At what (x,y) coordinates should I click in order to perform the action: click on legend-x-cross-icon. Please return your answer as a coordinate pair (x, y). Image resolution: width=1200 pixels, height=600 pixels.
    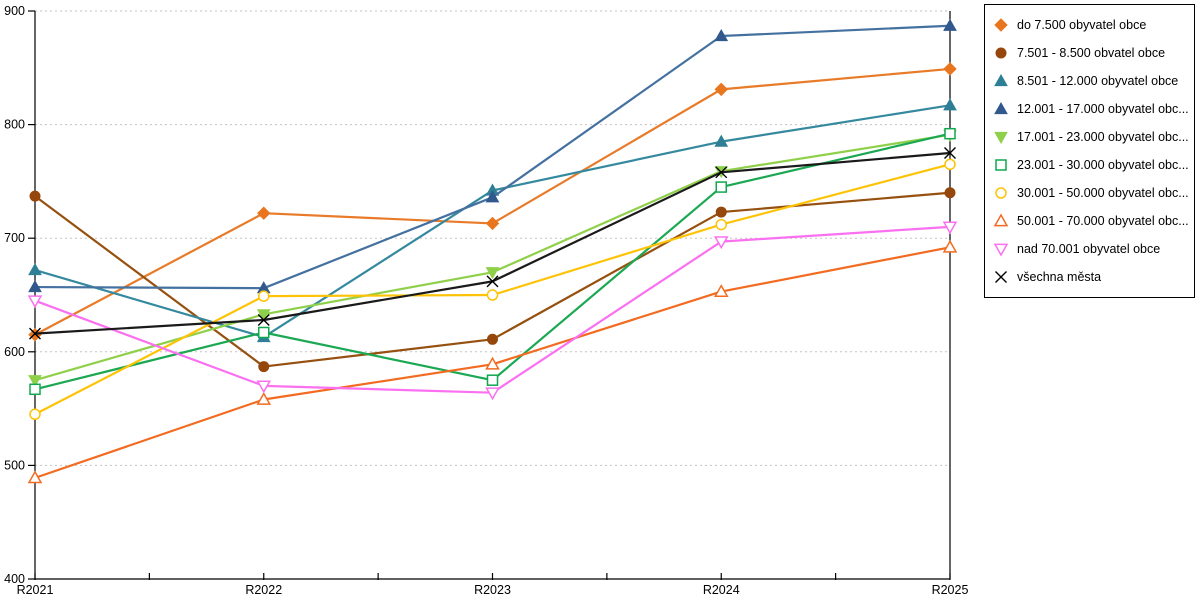
    Looking at the image, I should click on (1001, 277).